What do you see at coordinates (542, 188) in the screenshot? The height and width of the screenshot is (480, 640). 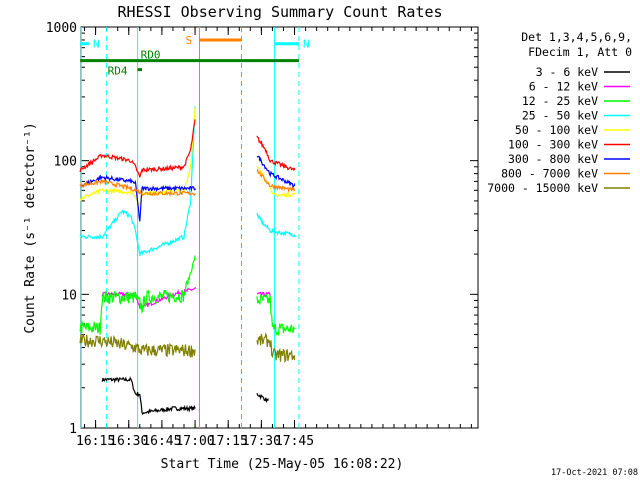 I see `legend-label: 7000 - 15000 keV` at bounding box center [542, 188].